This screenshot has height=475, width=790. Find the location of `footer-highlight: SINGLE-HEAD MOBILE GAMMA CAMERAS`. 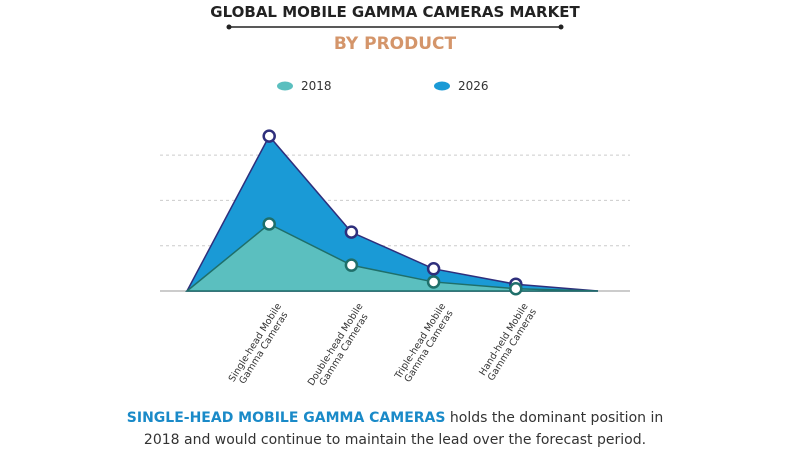

footer-highlight: SINGLE-HEAD MOBILE GAMMA CAMERAS is located at coordinates (286, 418).